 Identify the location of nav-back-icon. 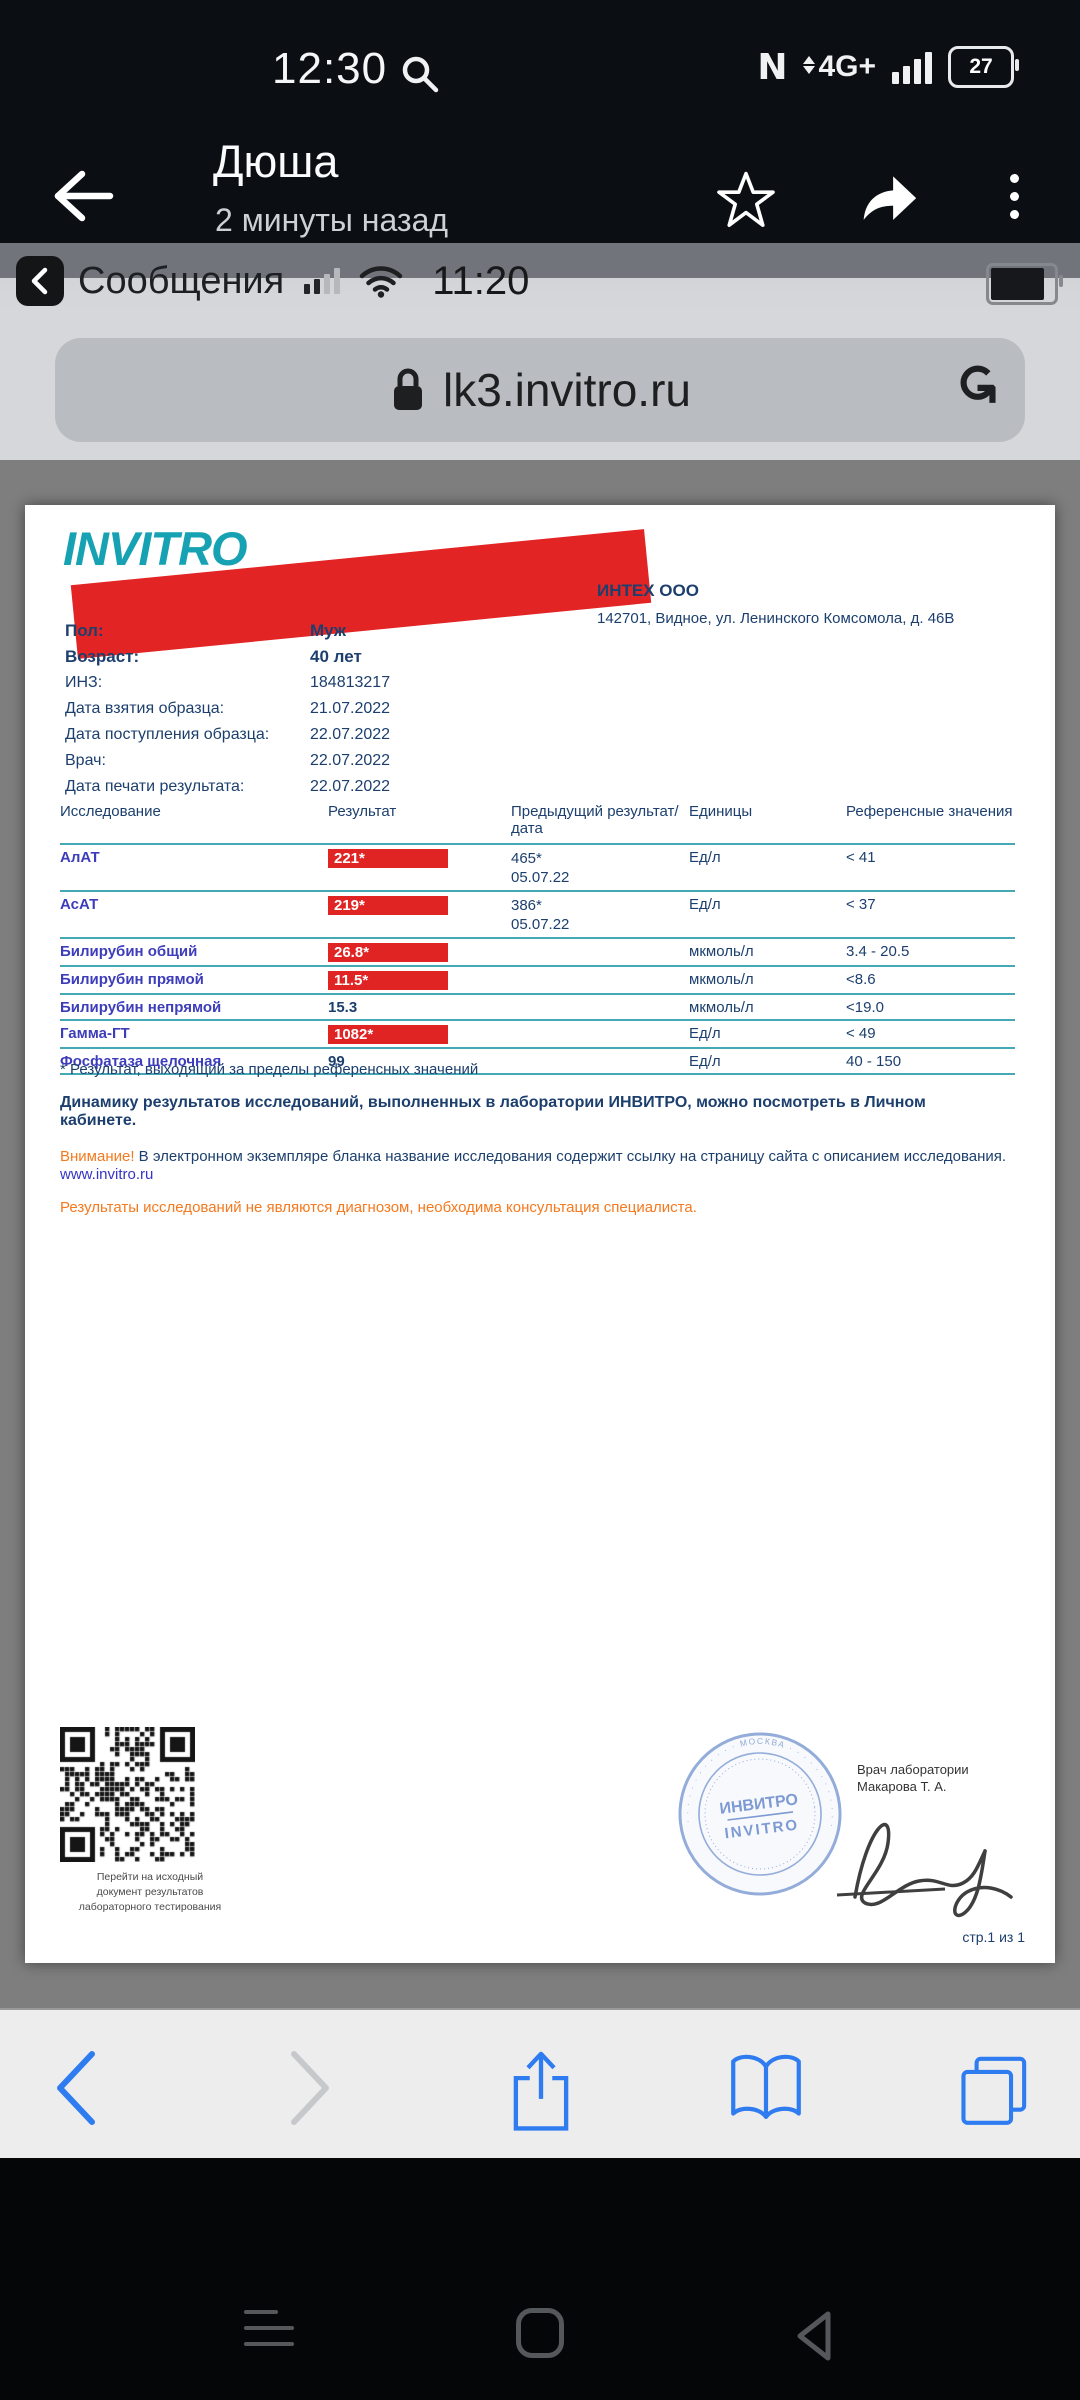
(815, 2336).